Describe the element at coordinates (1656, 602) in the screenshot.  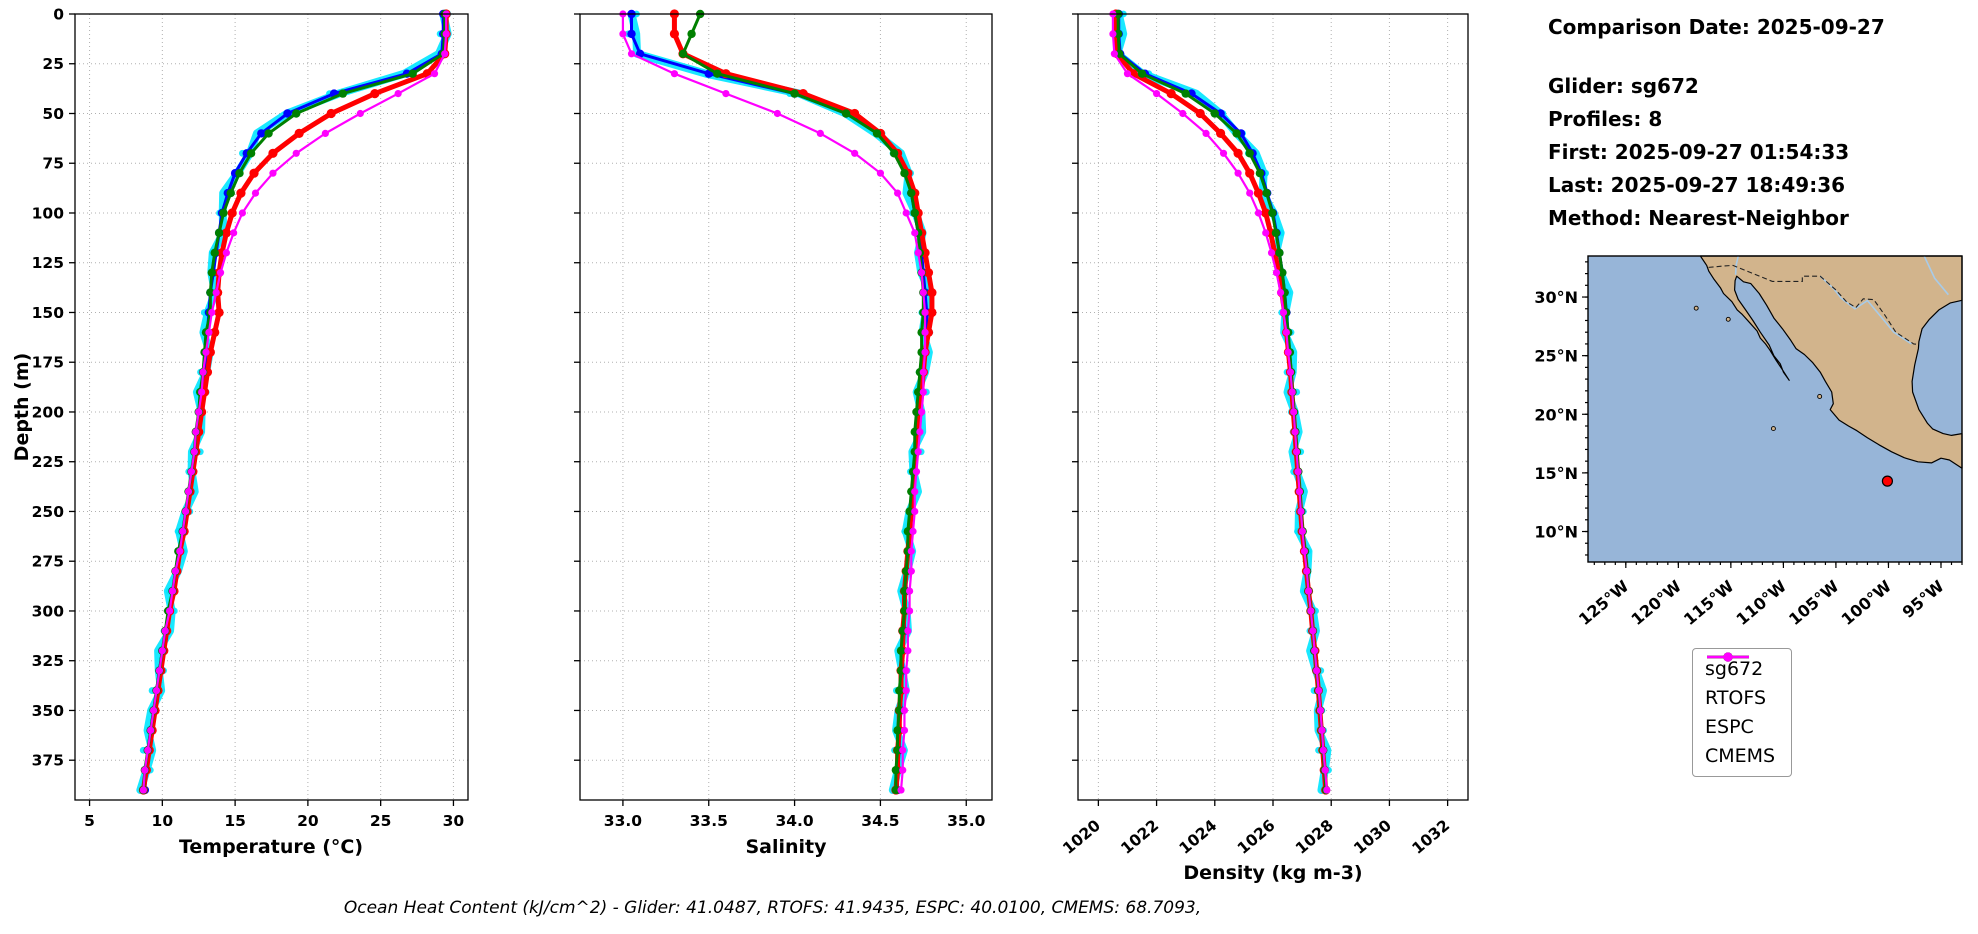
I see `svg-text: 120°W` at that location.